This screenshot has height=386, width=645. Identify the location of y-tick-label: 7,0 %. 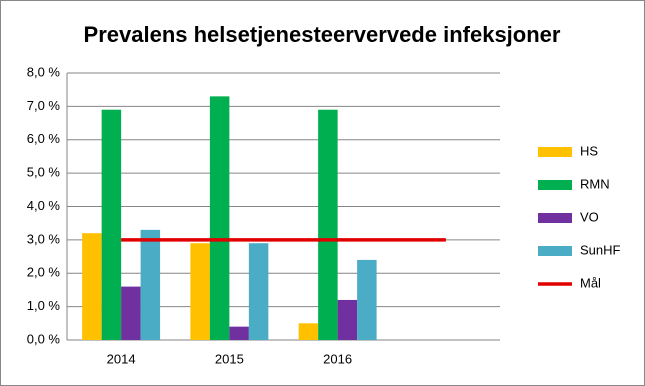
(44, 105).